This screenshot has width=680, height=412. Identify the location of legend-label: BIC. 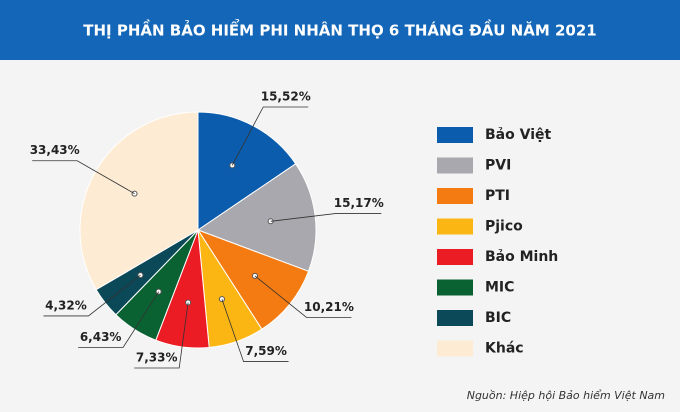
(498, 318).